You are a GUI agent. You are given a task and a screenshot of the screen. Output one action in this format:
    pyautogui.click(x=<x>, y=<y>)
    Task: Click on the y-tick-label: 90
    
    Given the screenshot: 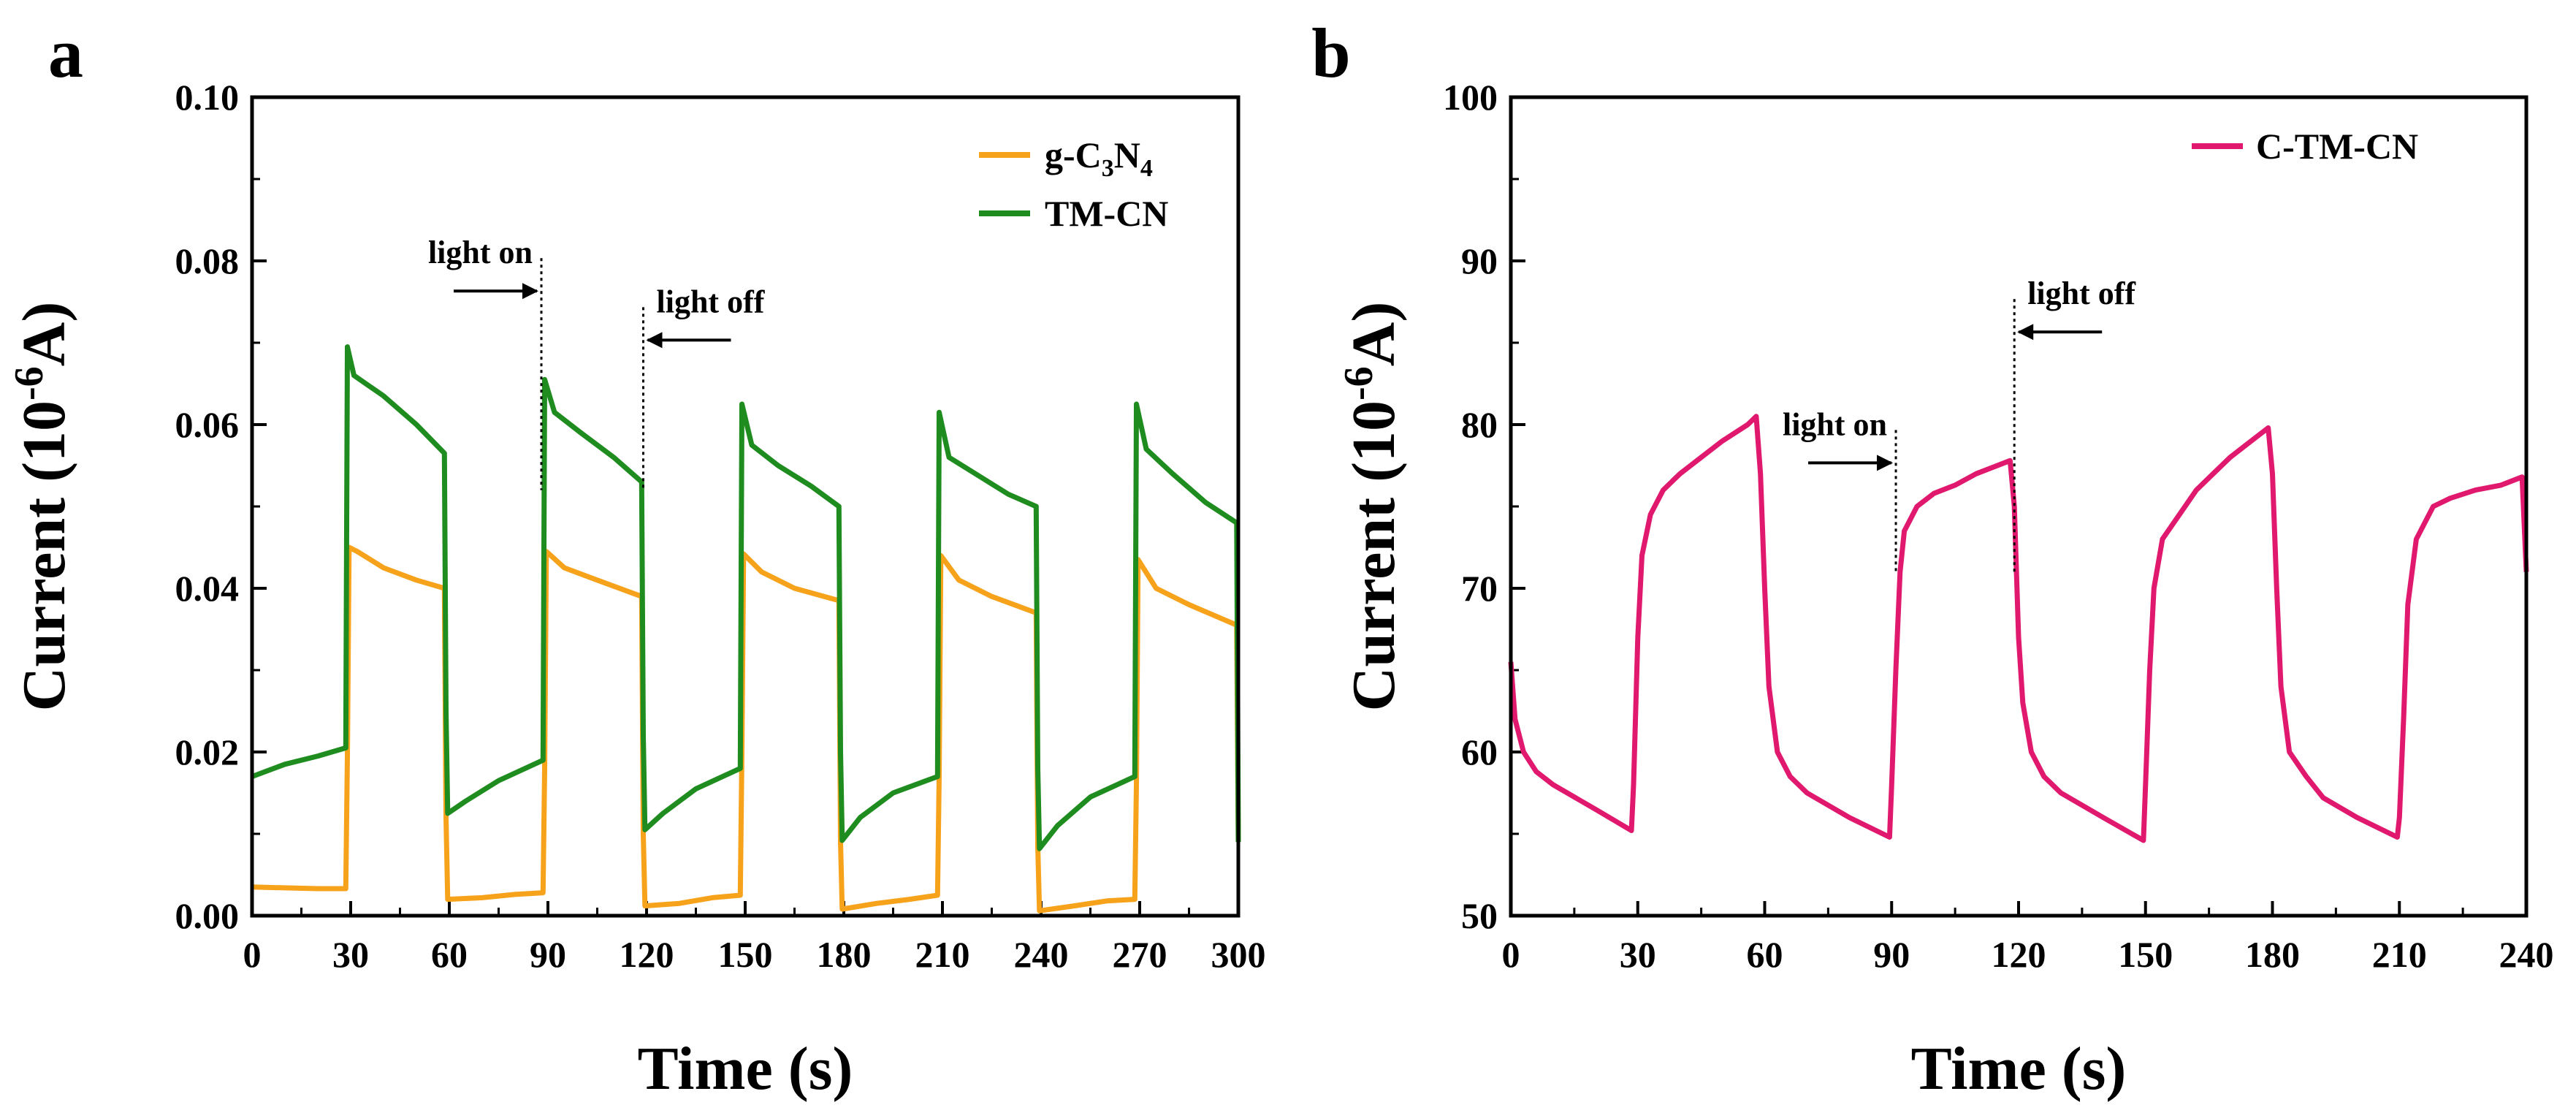 What is the action you would take?
    pyautogui.click(x=1480, y=260)
    